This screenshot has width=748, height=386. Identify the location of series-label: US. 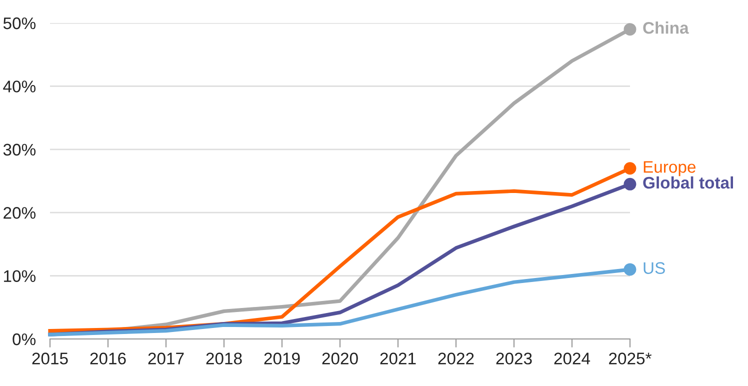
(654, 268).